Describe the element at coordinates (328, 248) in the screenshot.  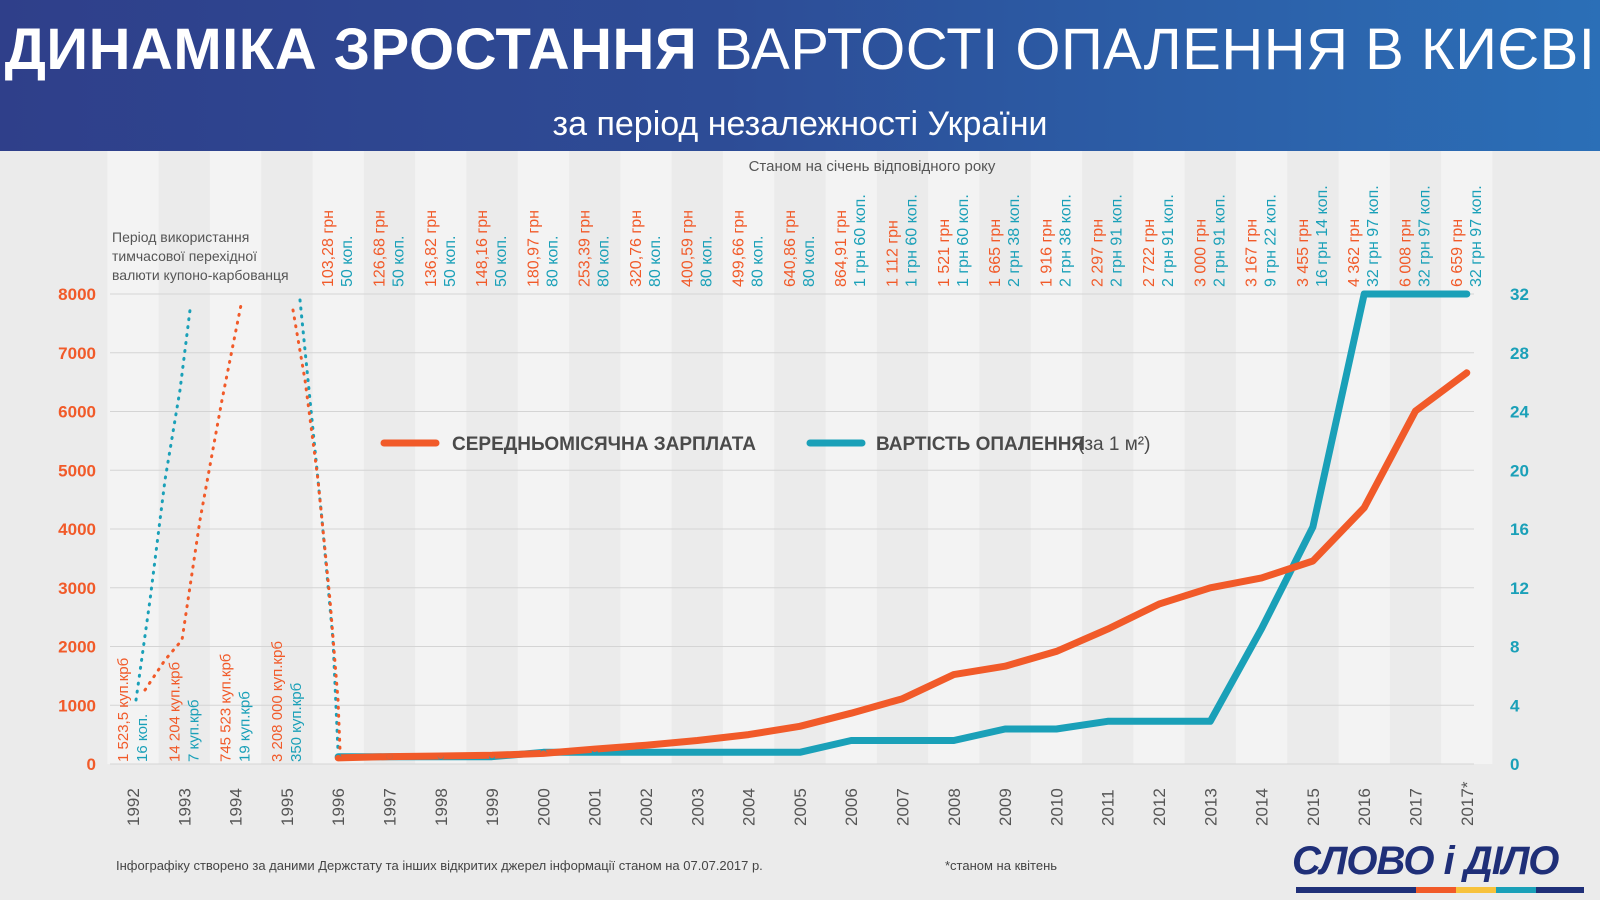
I see `salary-value-label: 103,28 грн` at that location.